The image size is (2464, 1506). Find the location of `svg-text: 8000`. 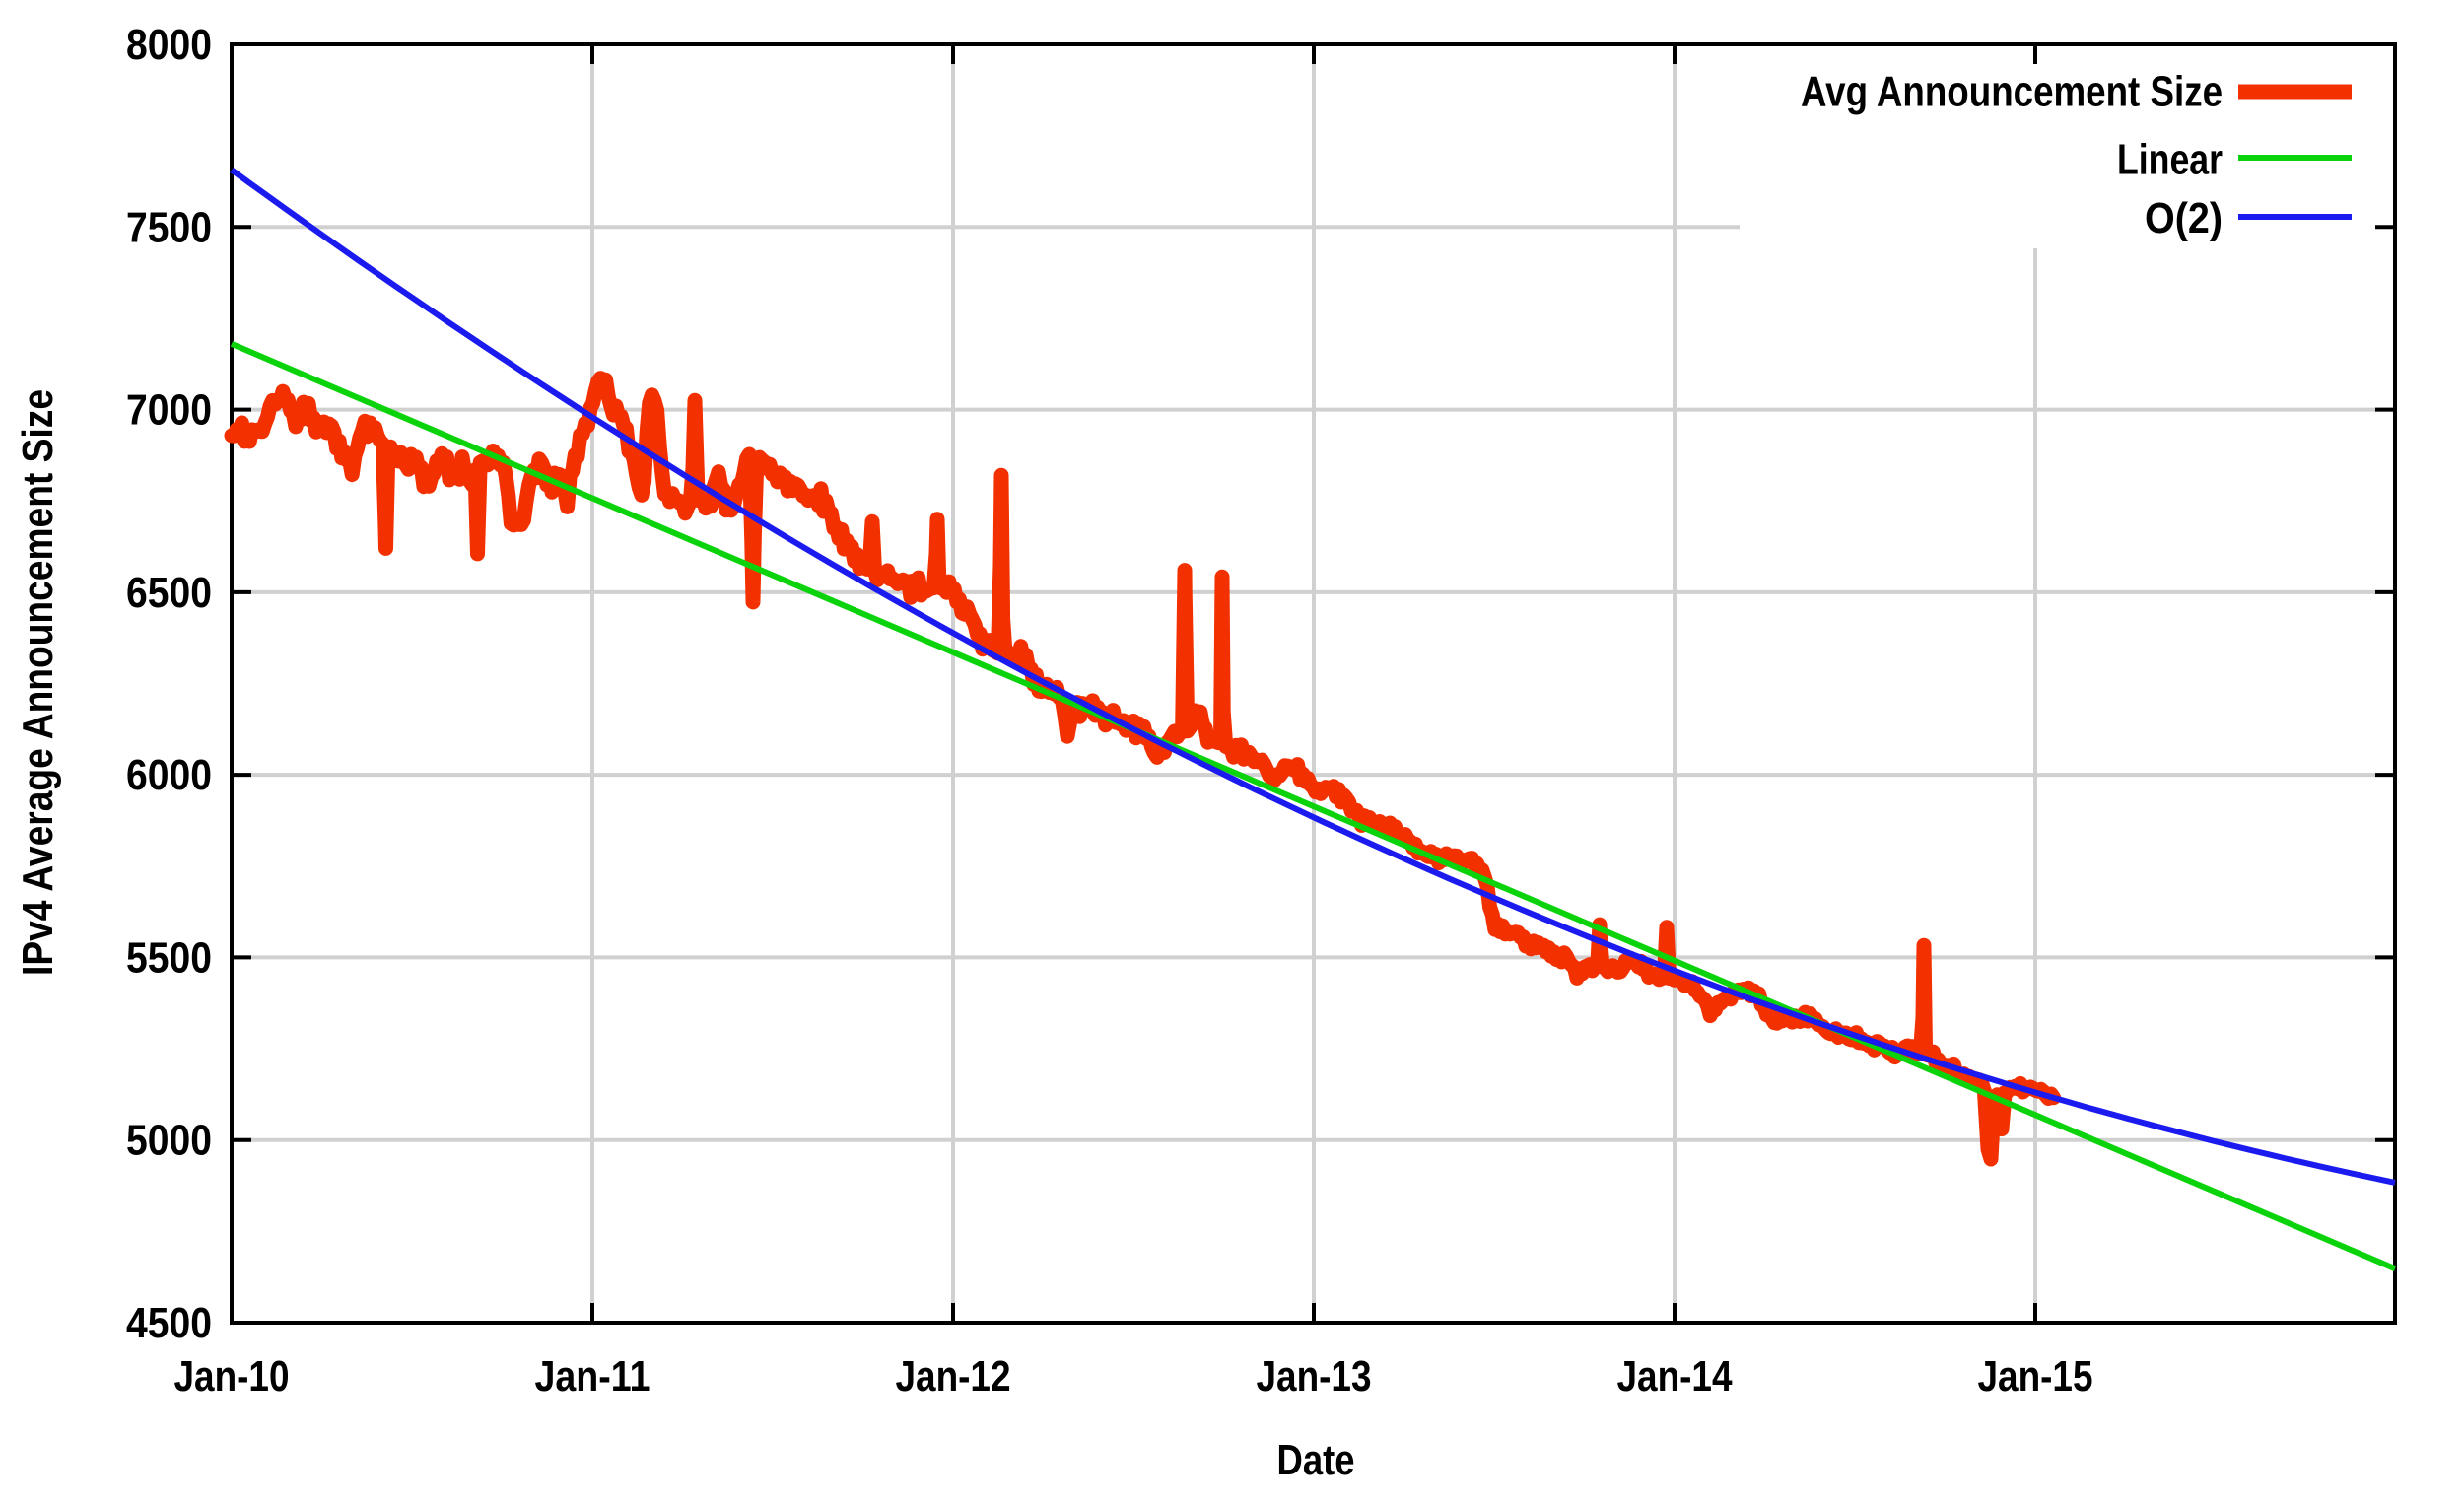

svg-text: 8000 is located at coordinates (169, 45).